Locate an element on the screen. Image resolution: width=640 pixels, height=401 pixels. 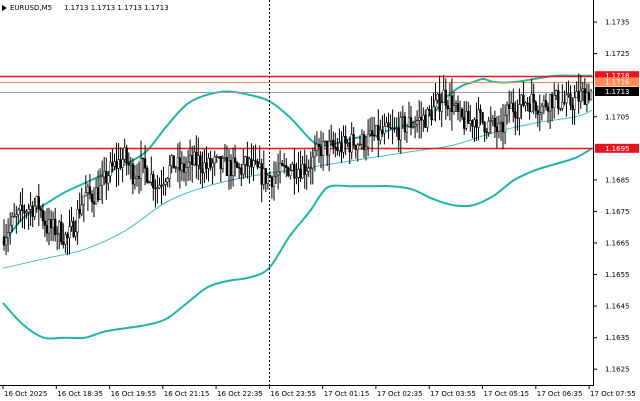
y-tick-label: 1.1705 is located at coordinates (617, 117).